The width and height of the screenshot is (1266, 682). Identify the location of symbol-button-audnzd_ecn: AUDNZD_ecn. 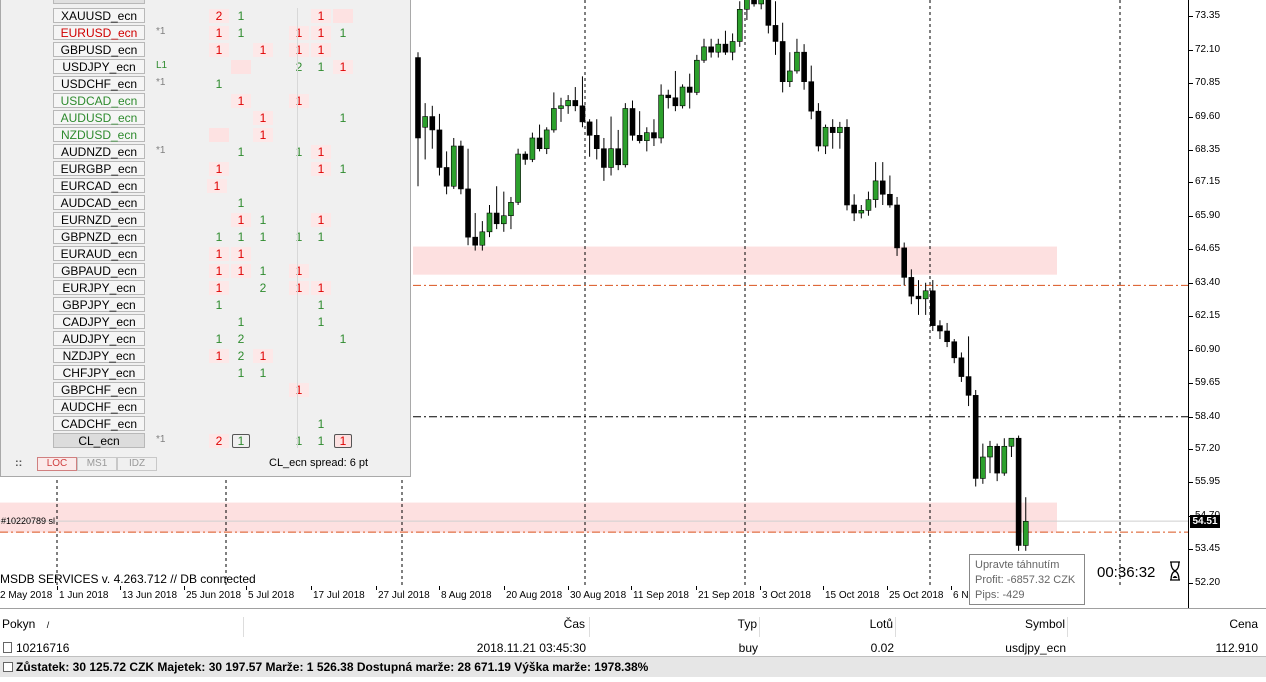
(99, 151).